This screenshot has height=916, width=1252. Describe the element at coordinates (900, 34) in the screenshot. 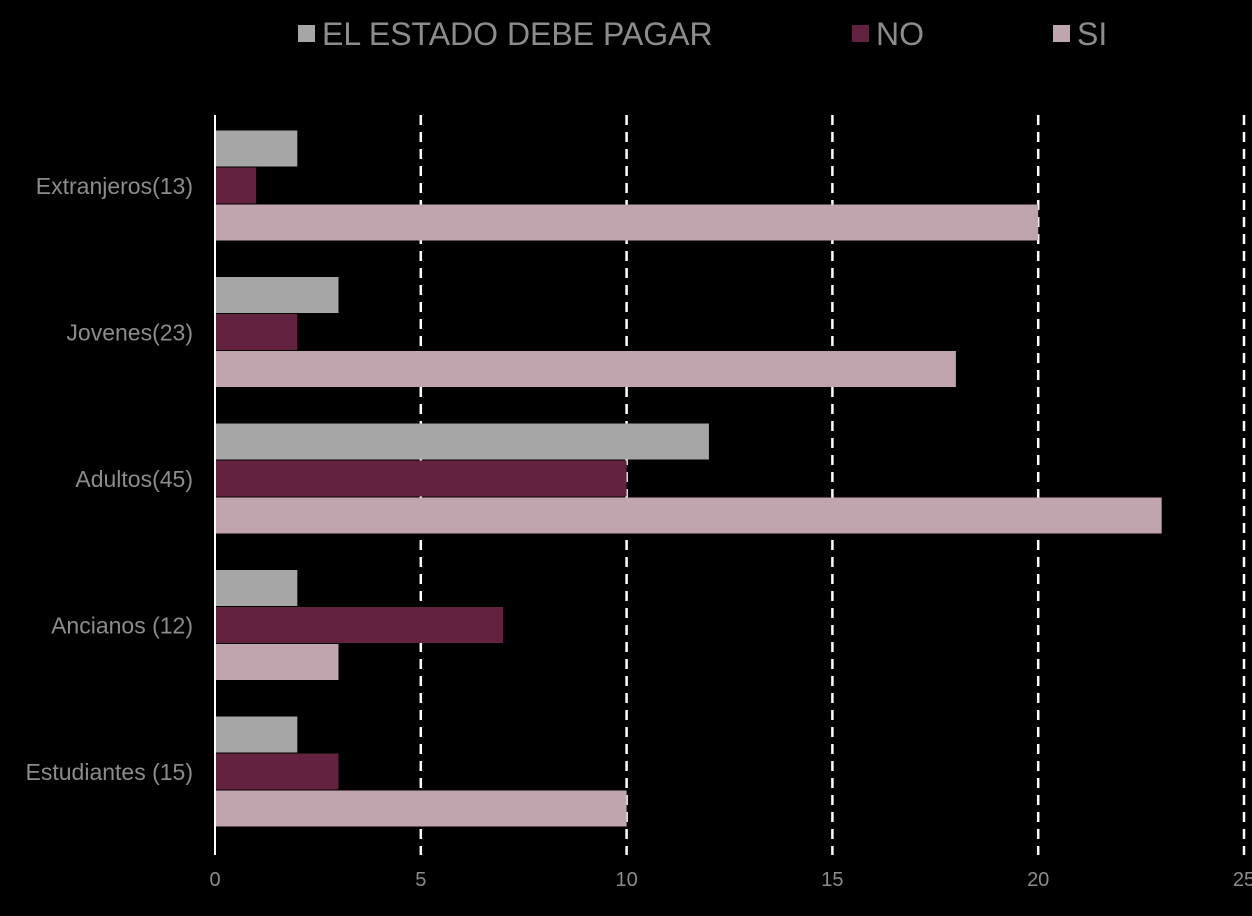

I see `legend-label-1: NO` at that location.